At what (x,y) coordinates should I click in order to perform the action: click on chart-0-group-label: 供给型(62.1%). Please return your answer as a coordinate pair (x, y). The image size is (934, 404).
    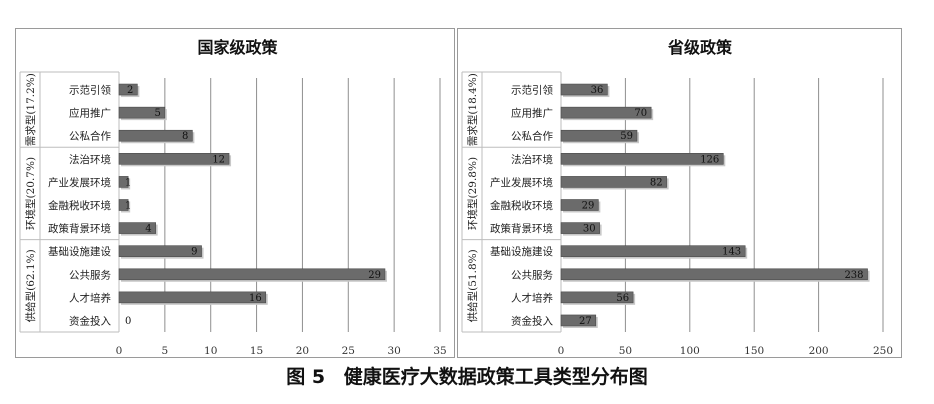
    Looking at the image, I should click on (30, 285).